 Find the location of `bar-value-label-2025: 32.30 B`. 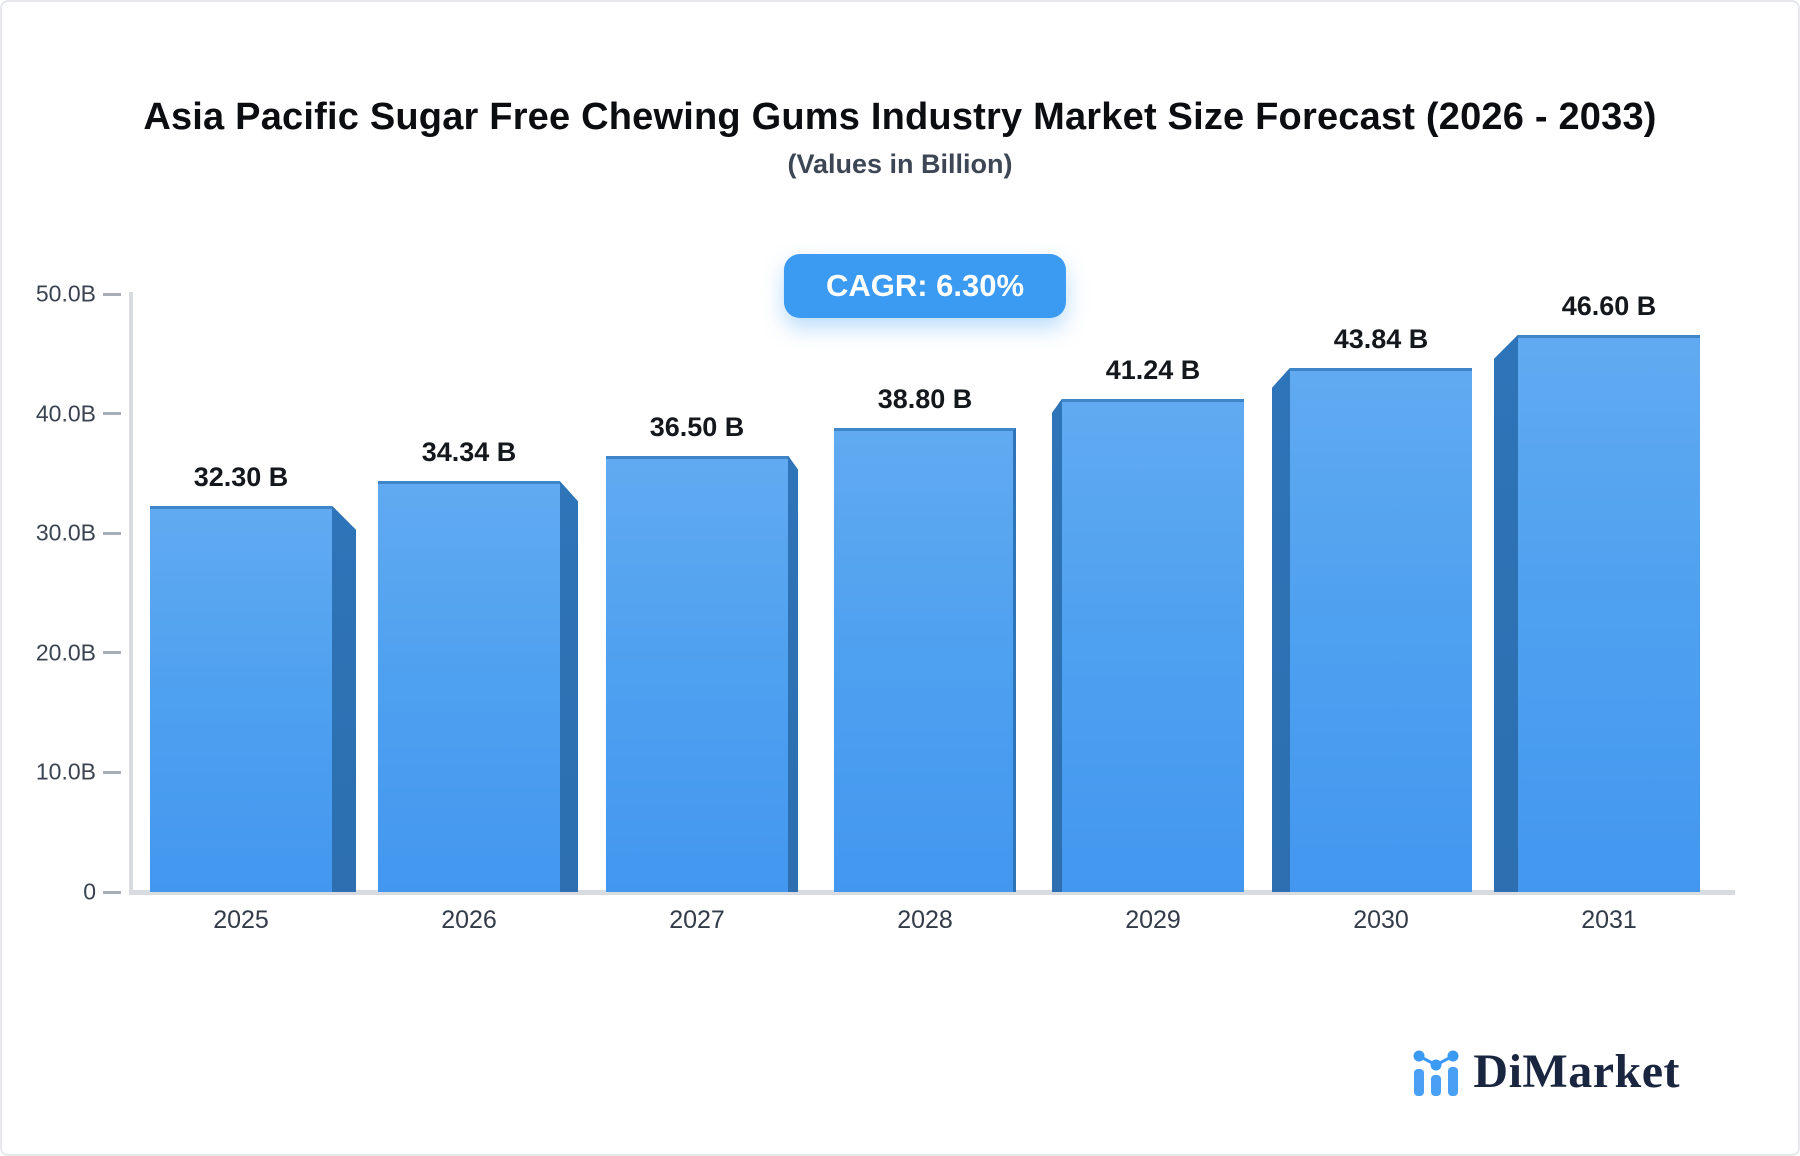

bar-value-label-2025: 32.30 B is located at coordinates (241, 476).